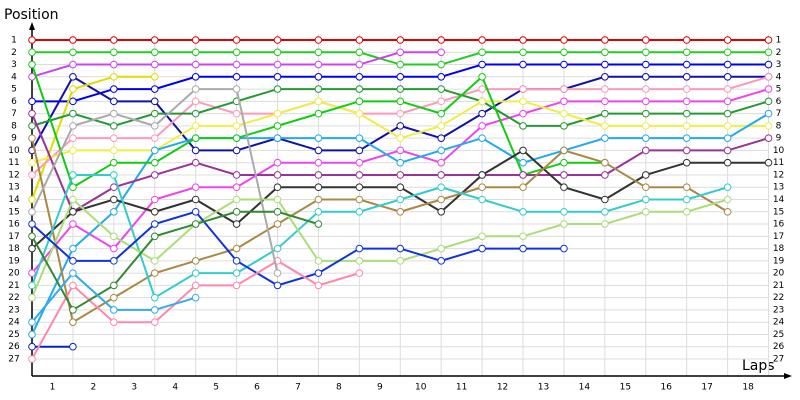 The height and width of the screenshot is (400, 800). Describe the element at coordinates (778, 163) in the screenshot. I see `y-tick-label-right: 11` at that location.